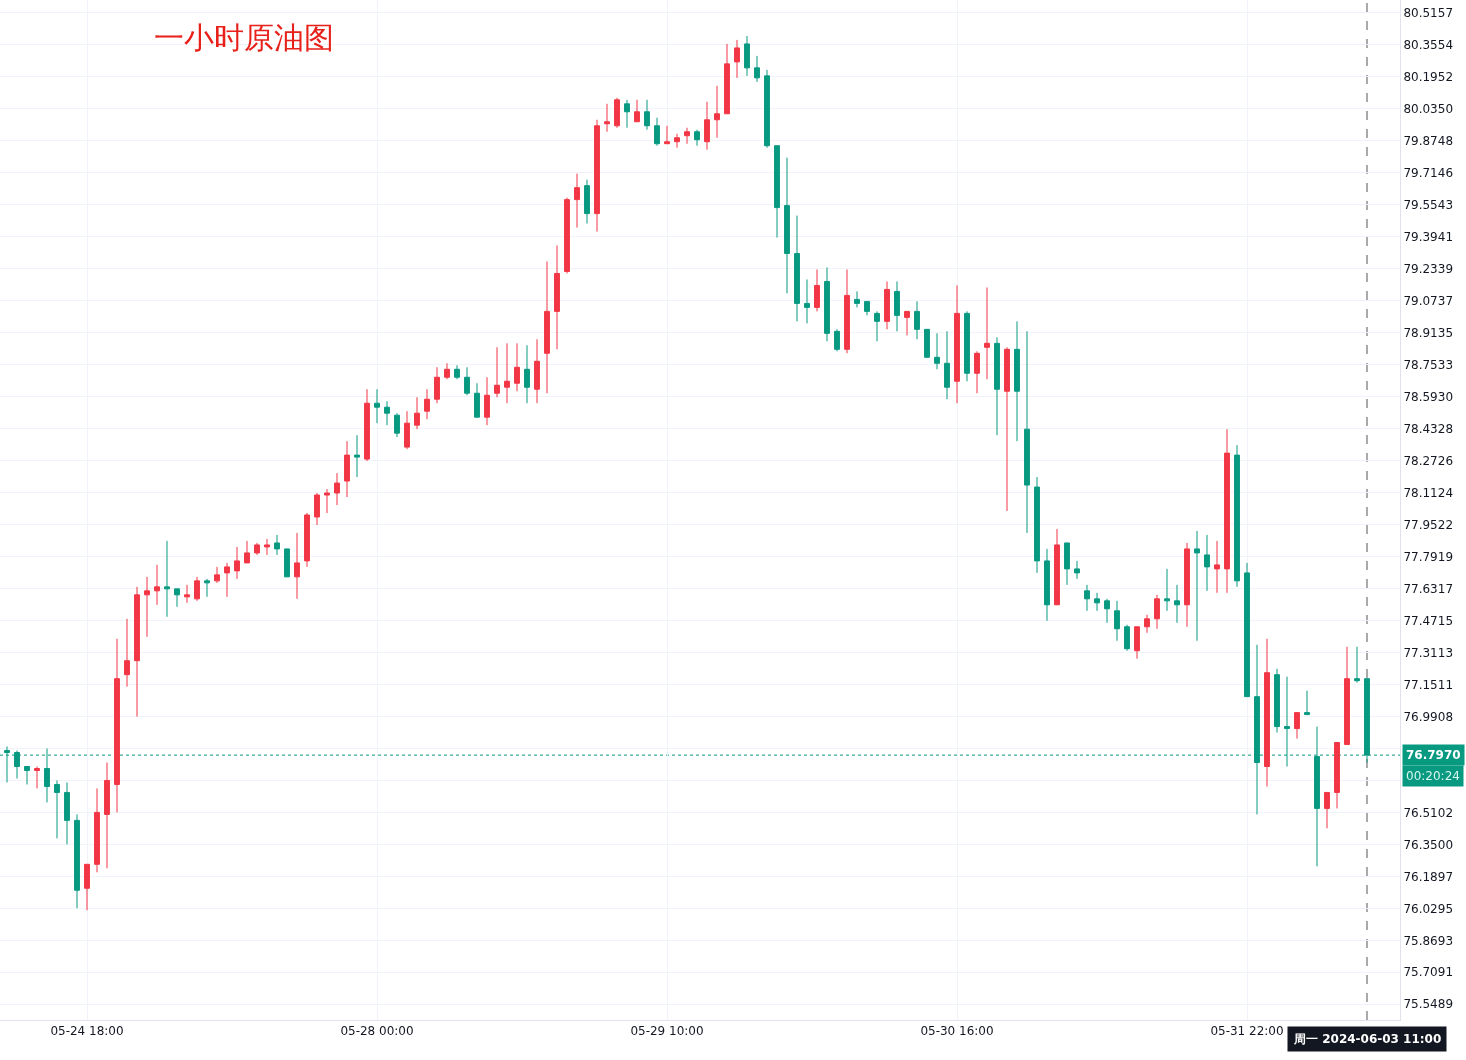 This screenshot has width=1466, height=1060. I want to click on x-tick-label: 05-31 22:00, so click(1247, 1031).